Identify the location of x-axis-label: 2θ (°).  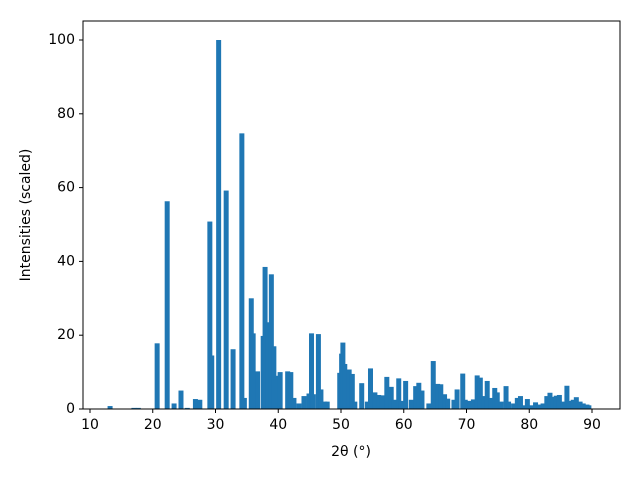
(351, 452).